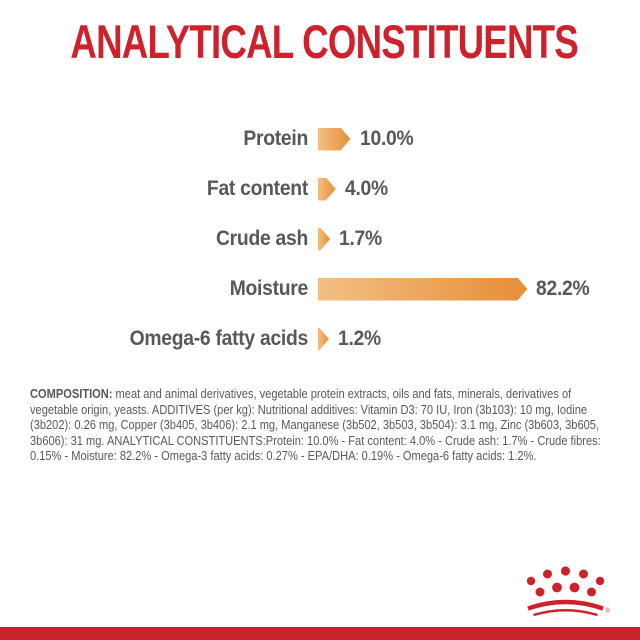  I want to click on nutrient-row: Omega-6 fatty acids 1.2%, so click(320, 339).